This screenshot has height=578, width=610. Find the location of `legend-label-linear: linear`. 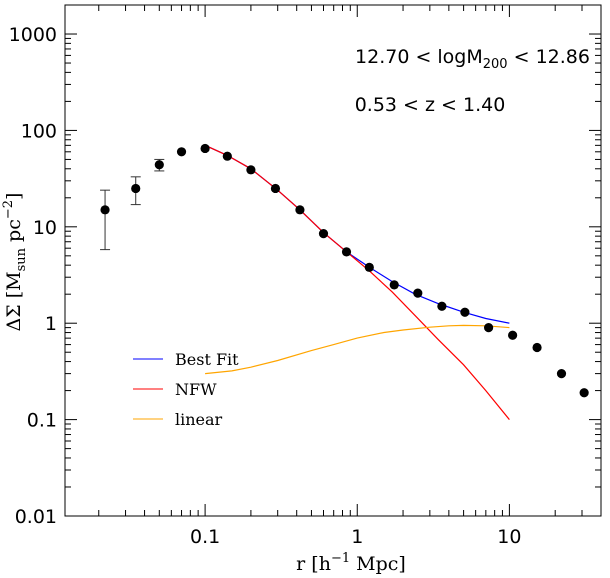

legend-label-linear: linear is located at coordinates (199, 419).